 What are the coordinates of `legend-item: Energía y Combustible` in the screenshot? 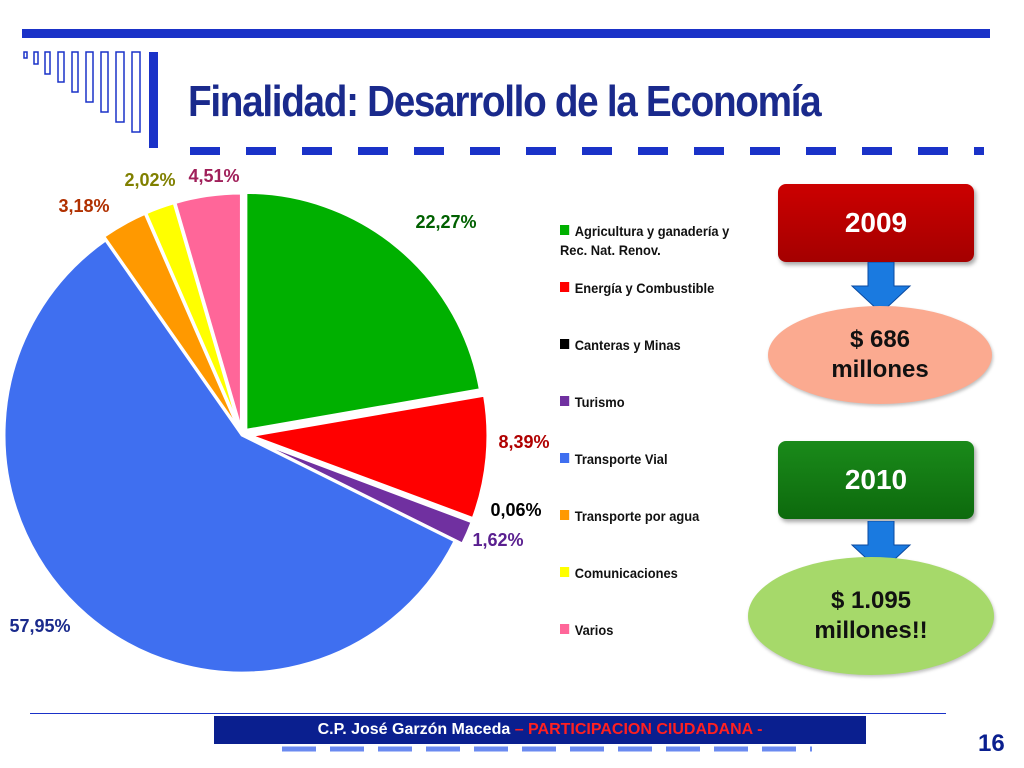 It's located at (656, 288).